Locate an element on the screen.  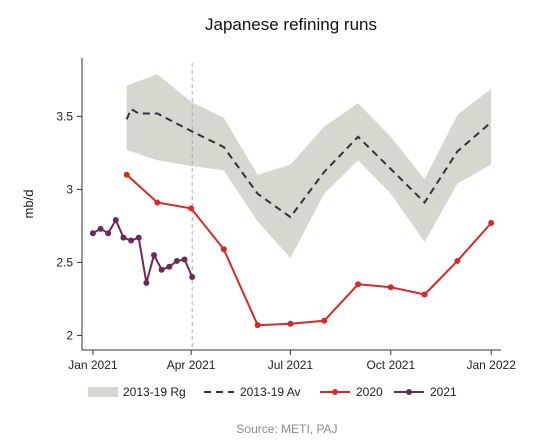
source-note: Source: METI, PAJ is located at coordinates (286, 429).